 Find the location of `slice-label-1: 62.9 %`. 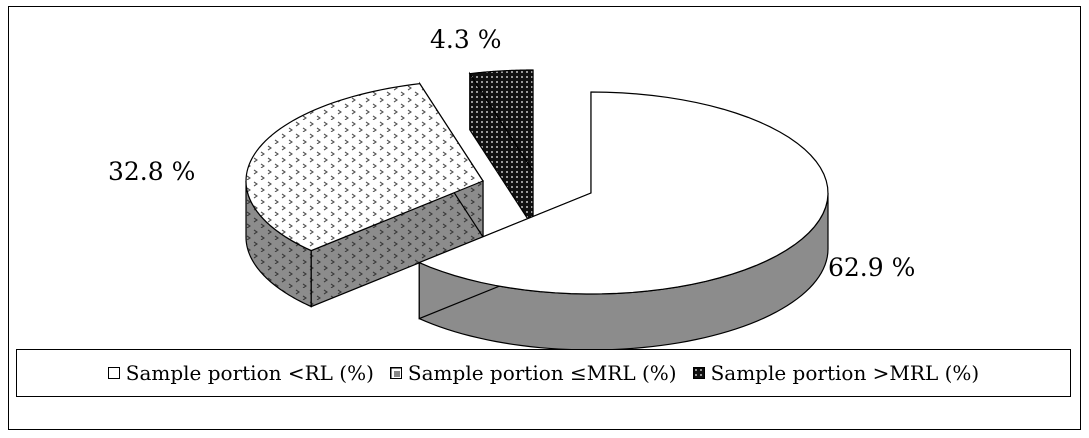

slice-label-1: 62.9 % is located at coordinates (871, 267).